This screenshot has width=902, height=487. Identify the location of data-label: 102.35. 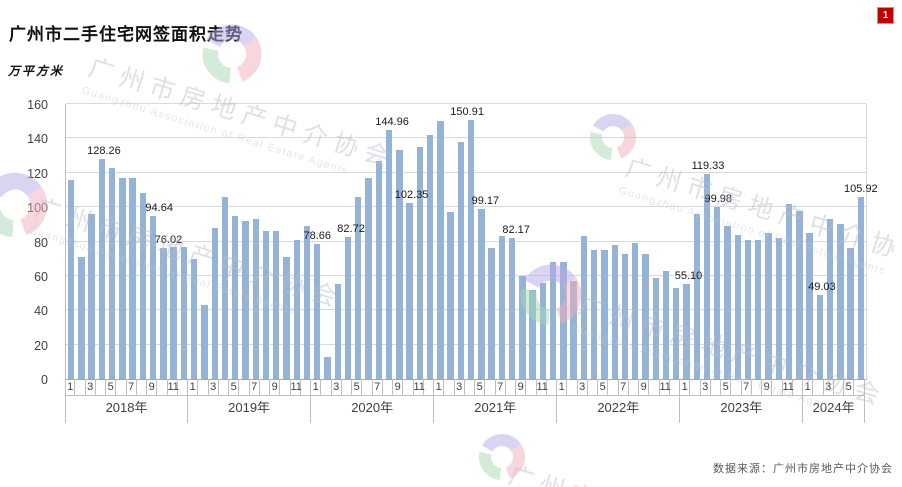
(411, 195).